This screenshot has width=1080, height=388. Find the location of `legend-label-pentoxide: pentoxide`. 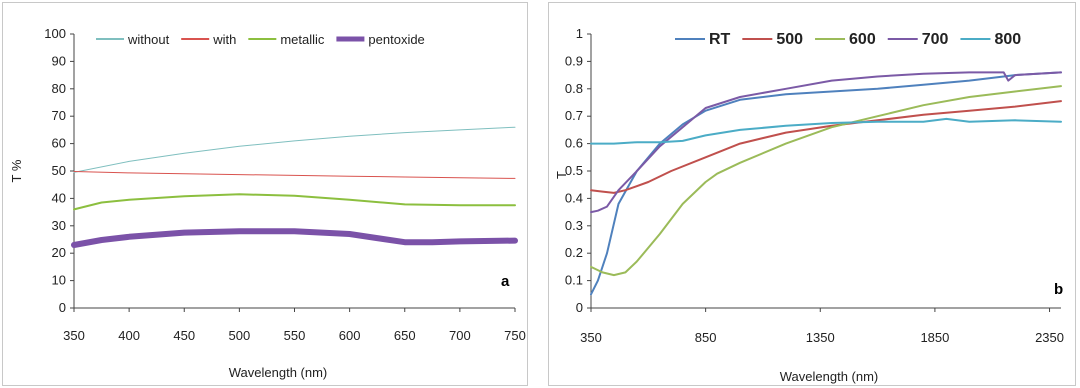

legend-label-pentoxide: pentoxide is located at coordinates (396, 39).